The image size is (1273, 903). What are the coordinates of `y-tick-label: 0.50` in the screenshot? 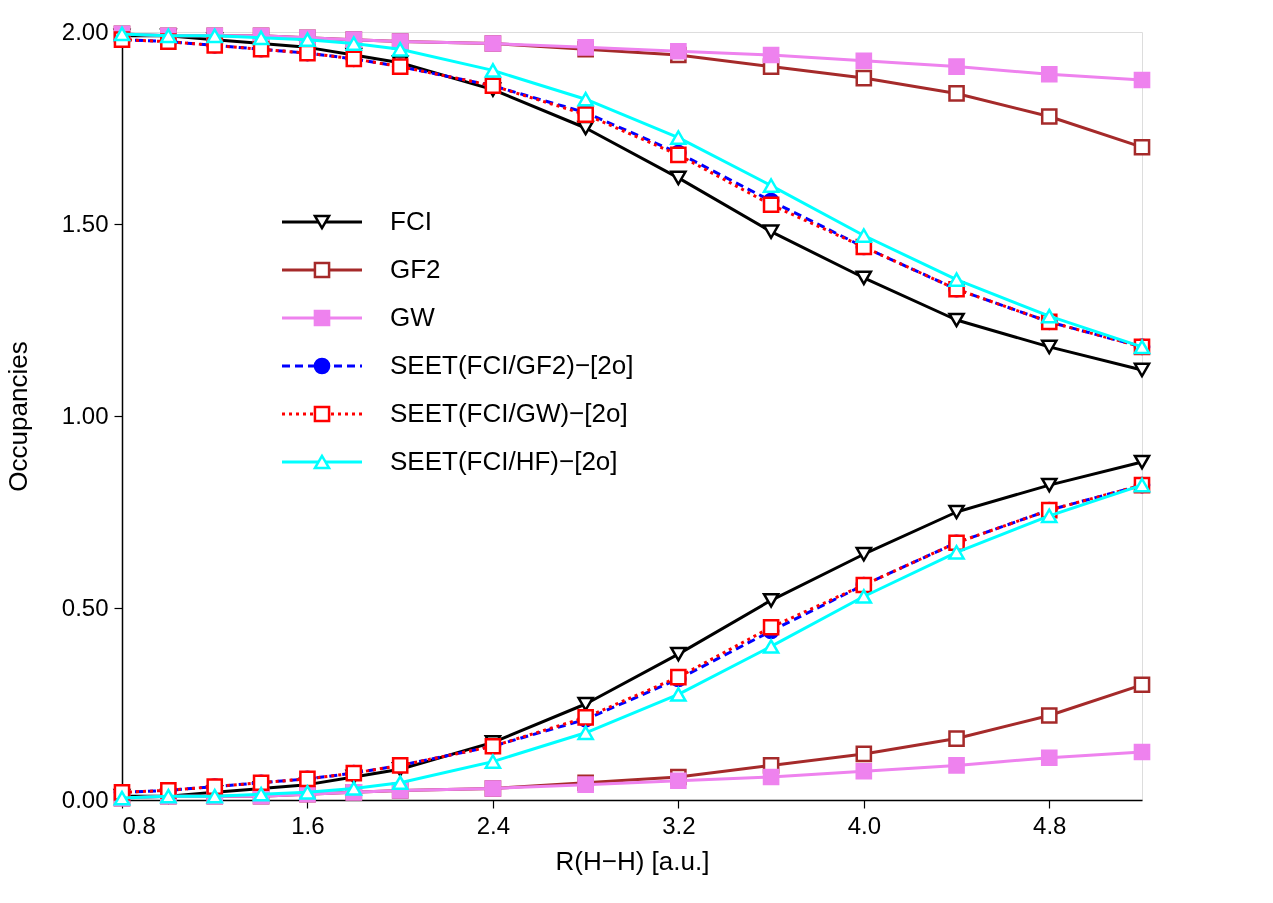 It's located at (85, 607).